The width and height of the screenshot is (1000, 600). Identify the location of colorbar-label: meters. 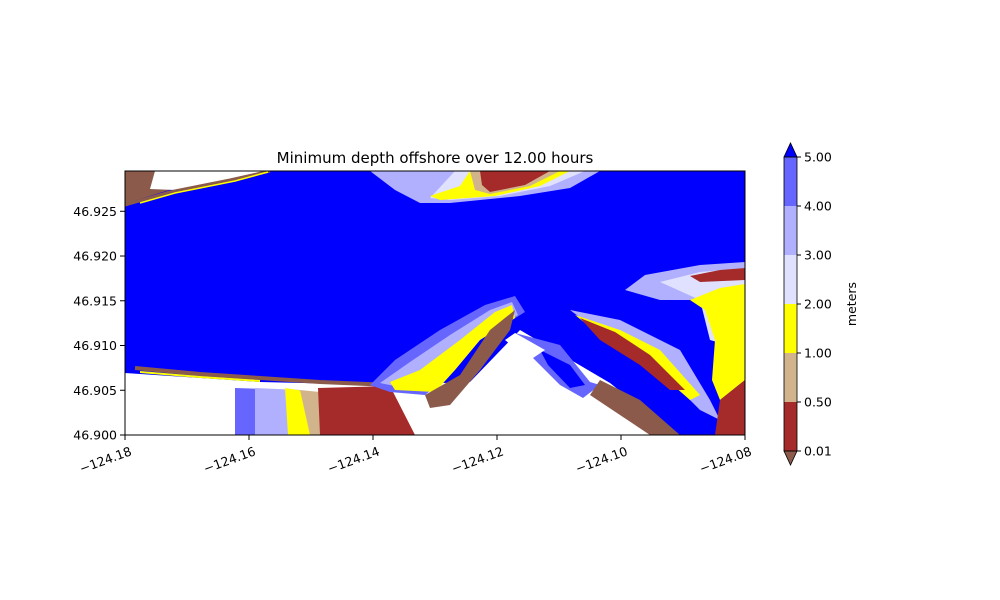
(851, 304).